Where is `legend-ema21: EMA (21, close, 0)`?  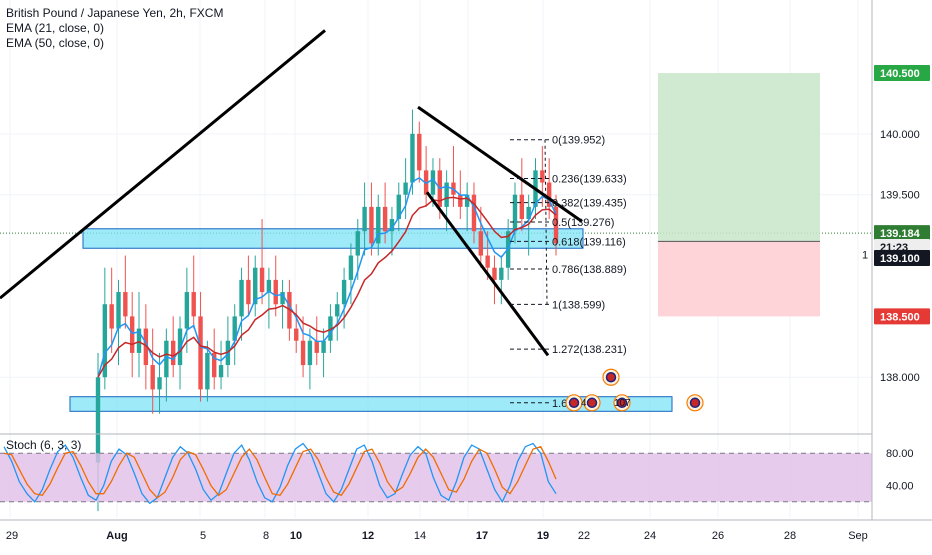 legend-ema21: EMA (21, close, 0) is located at coordinates (55, 28).